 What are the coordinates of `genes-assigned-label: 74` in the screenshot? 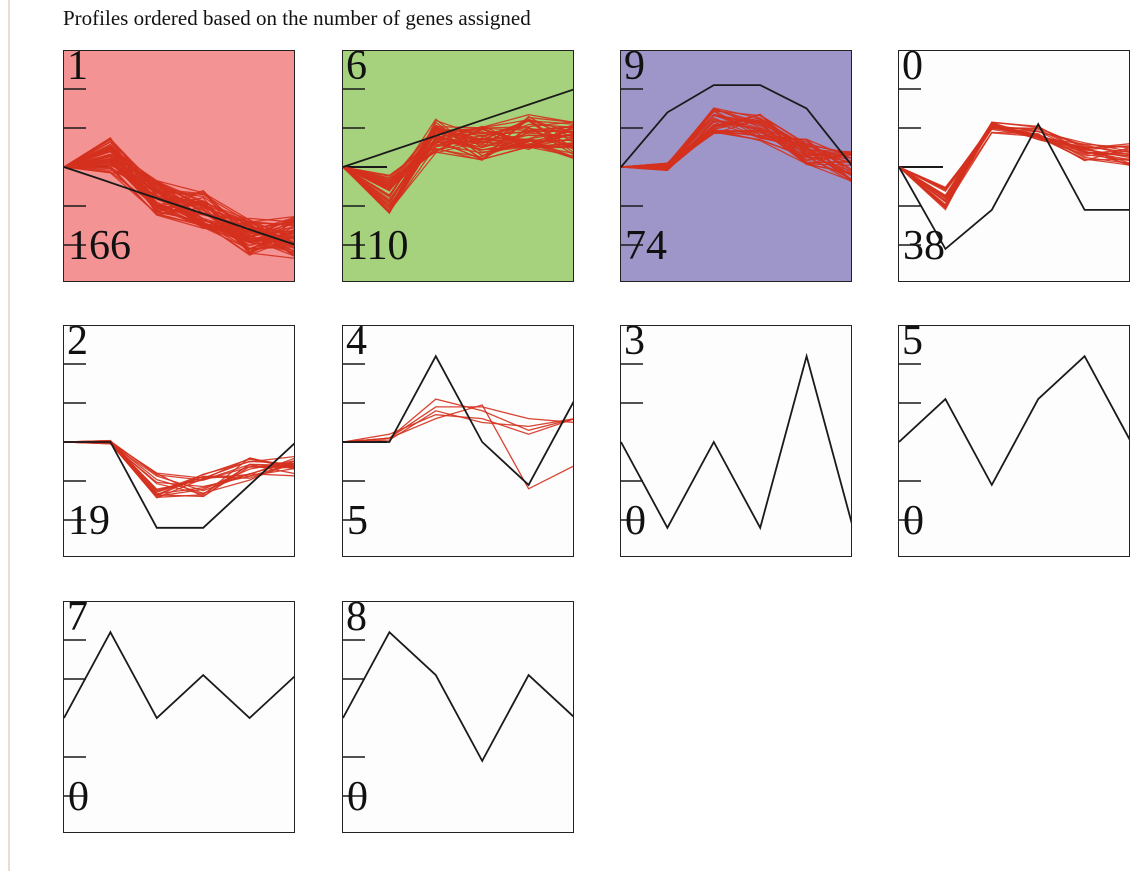 It's located at (646, 246).